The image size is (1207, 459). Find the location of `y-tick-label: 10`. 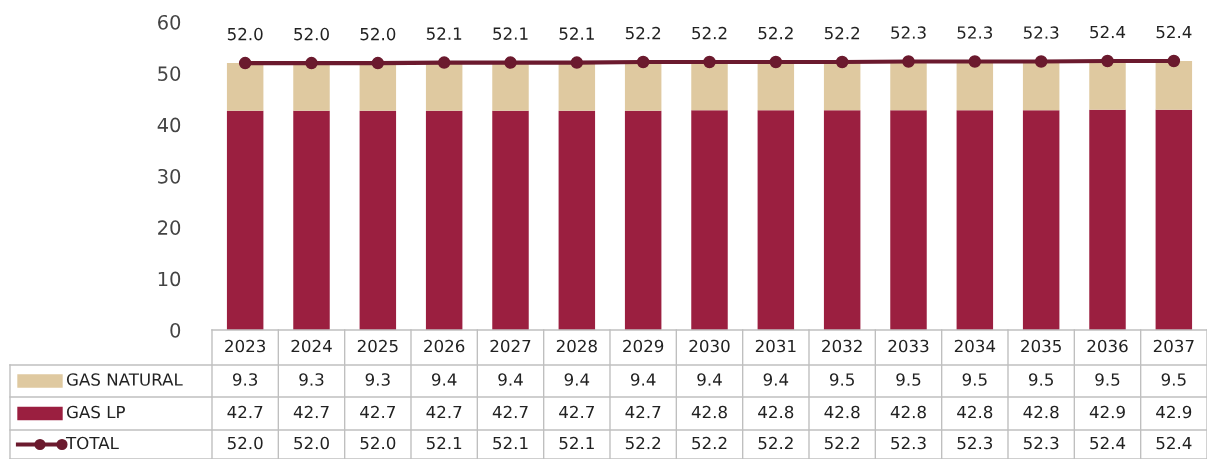

y-tick-label: 10 is located at coordinates (169, 279).